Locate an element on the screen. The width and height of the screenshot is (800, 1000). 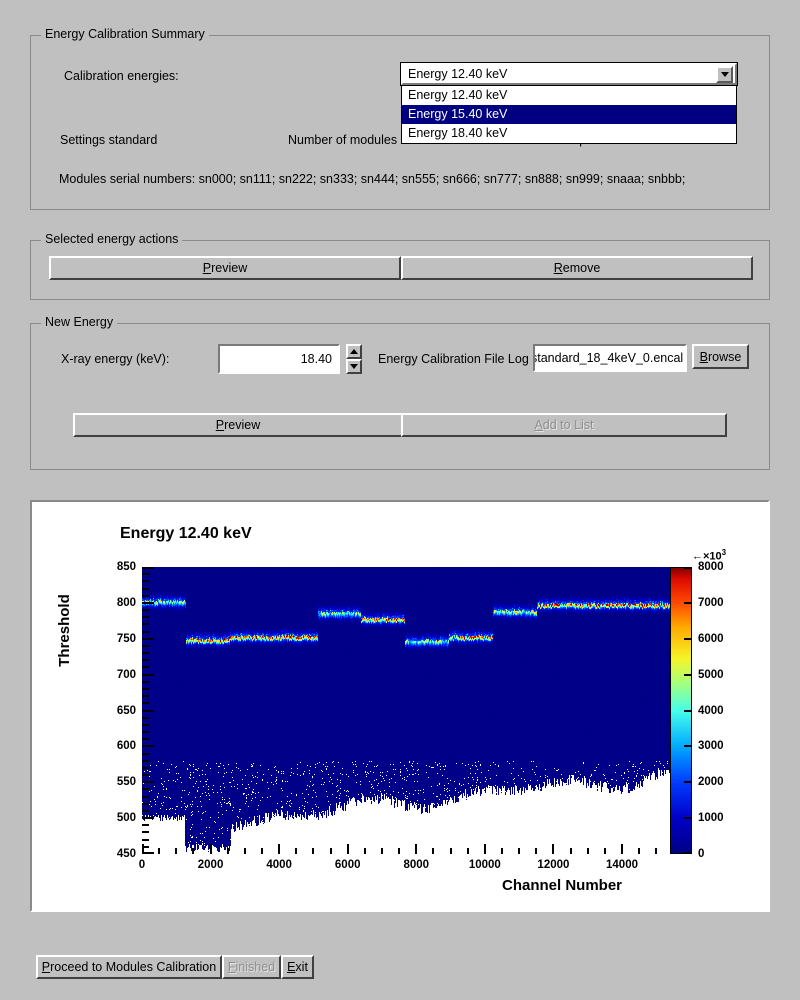
colorbar-tick-7000: 7000 is located at coordinates (711, 602).